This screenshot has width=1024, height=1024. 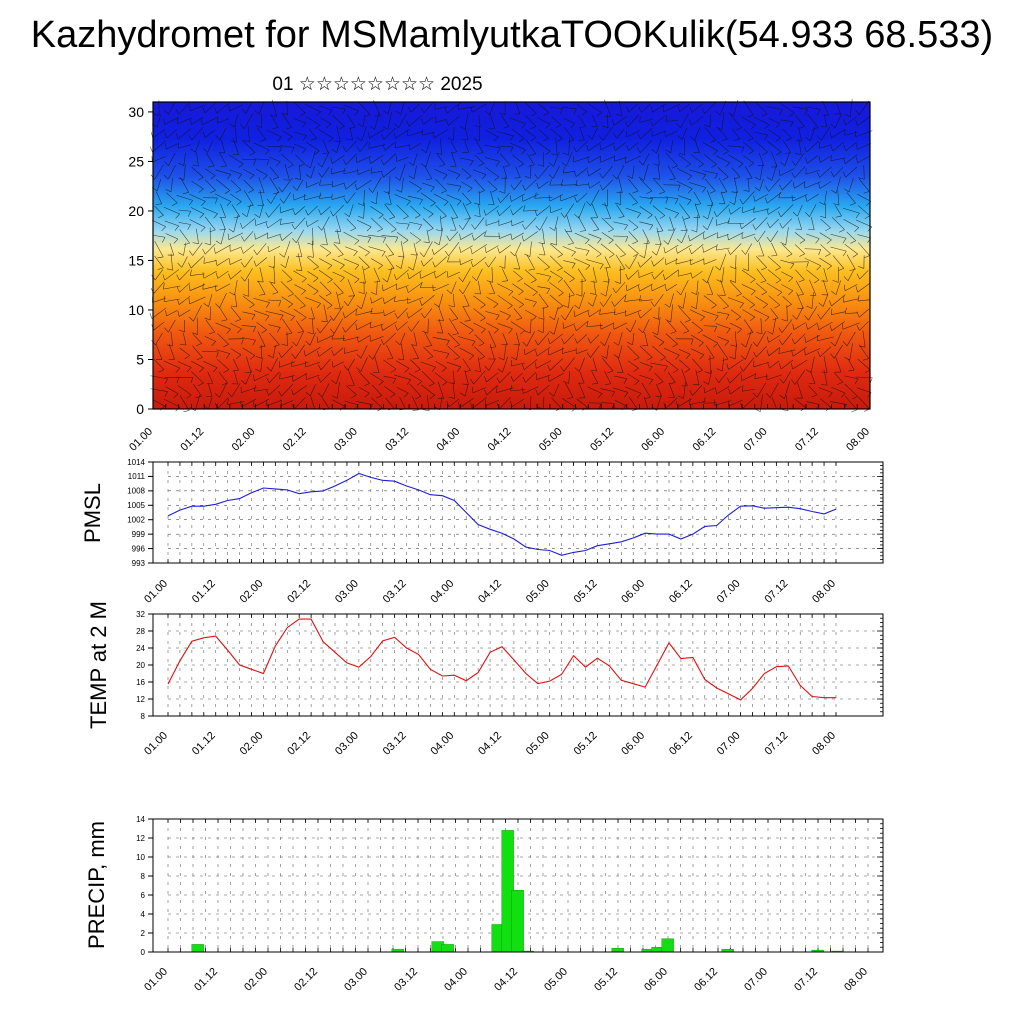 What do you see at coordinates (500, 440) in the screenshot?
I see `x-tick-label: 04.12` at bounding box center [500, 440].